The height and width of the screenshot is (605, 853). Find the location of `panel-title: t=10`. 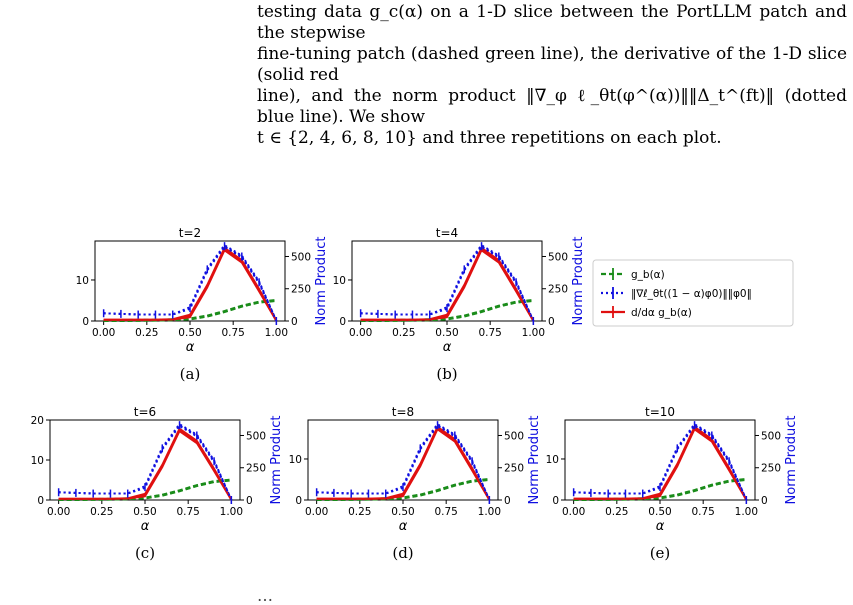

panel-title: t=10 is located at coordinates (660, 412).